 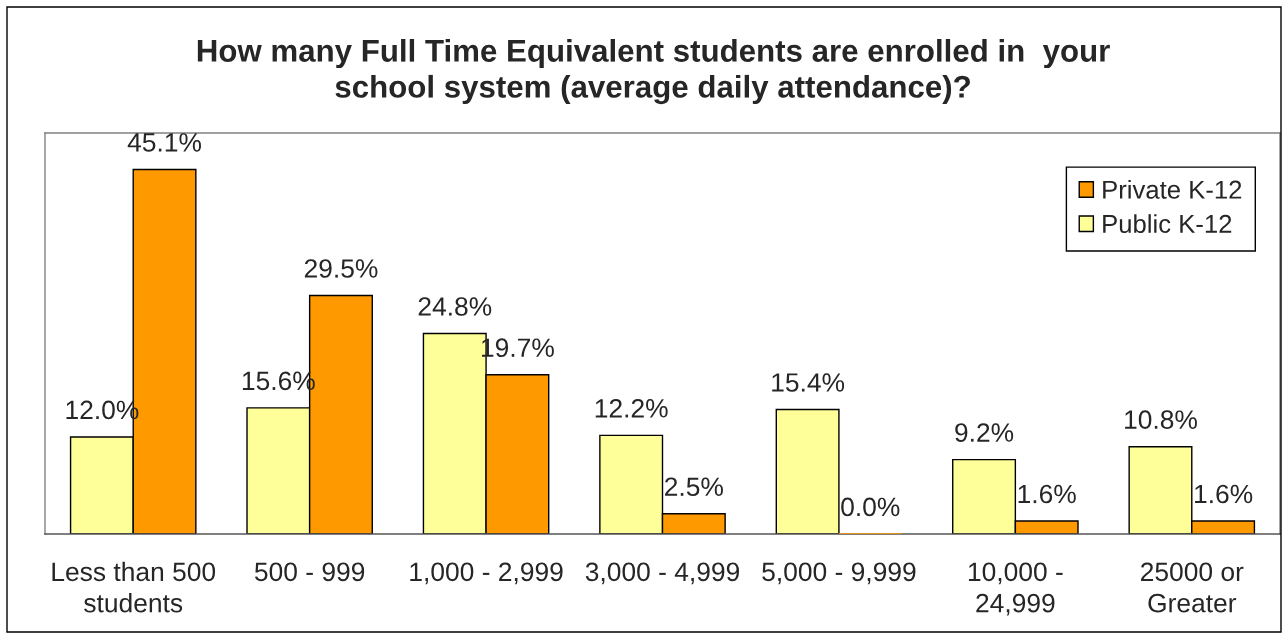 I want to click on x-tick-label: 1,000 - 2,999, so click(x=486, y=573).